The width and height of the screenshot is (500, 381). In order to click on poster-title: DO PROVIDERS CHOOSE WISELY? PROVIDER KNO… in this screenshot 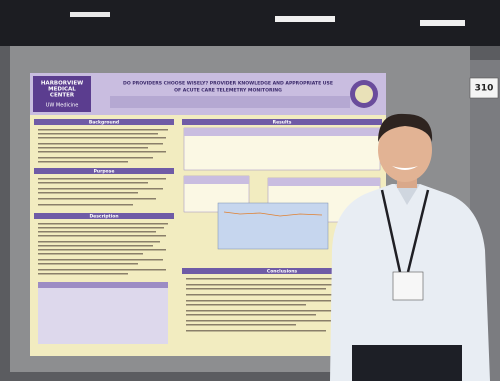, I will do `click(228, 84)`.